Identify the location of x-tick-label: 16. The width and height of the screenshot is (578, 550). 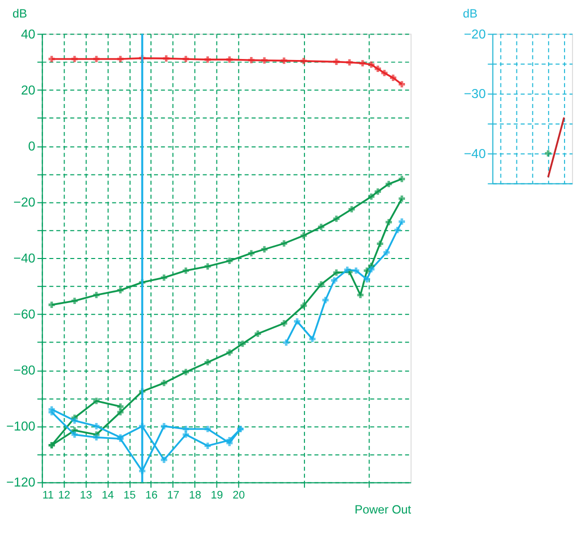
(151, 496).